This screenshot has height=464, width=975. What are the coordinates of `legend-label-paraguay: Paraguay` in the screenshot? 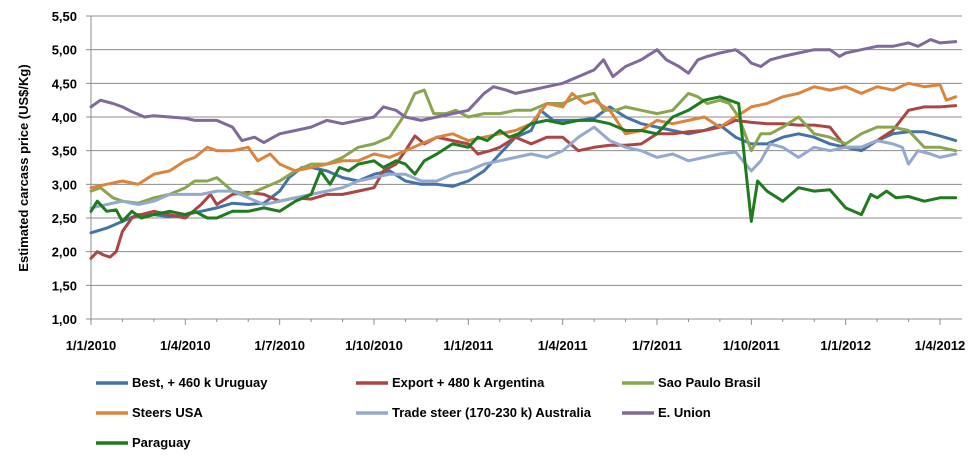 It's located at (161, 442).